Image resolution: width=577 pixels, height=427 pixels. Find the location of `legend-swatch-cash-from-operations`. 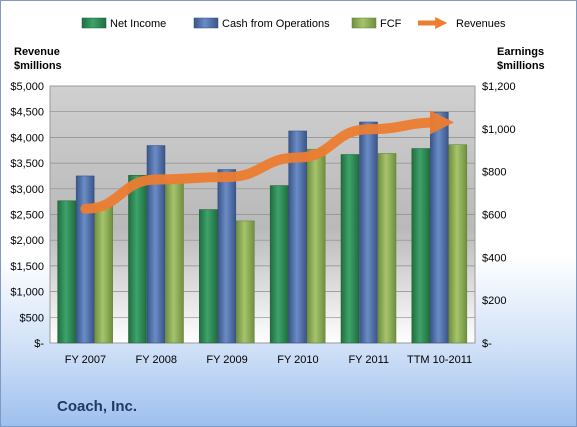

legend-swatch-cash-from-operations is located at coordinates (206, 23).